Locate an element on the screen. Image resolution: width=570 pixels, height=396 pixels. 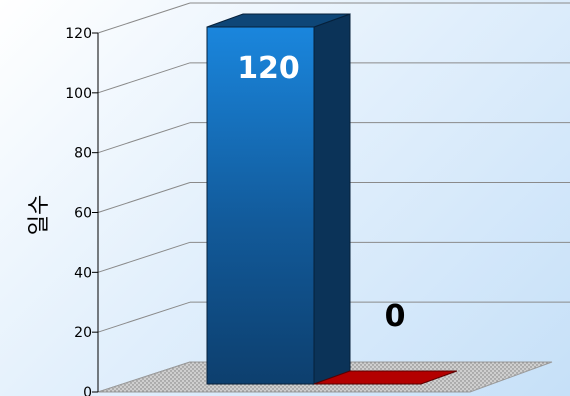
y-tick-label: 40 is located at coordinates (83, 273).